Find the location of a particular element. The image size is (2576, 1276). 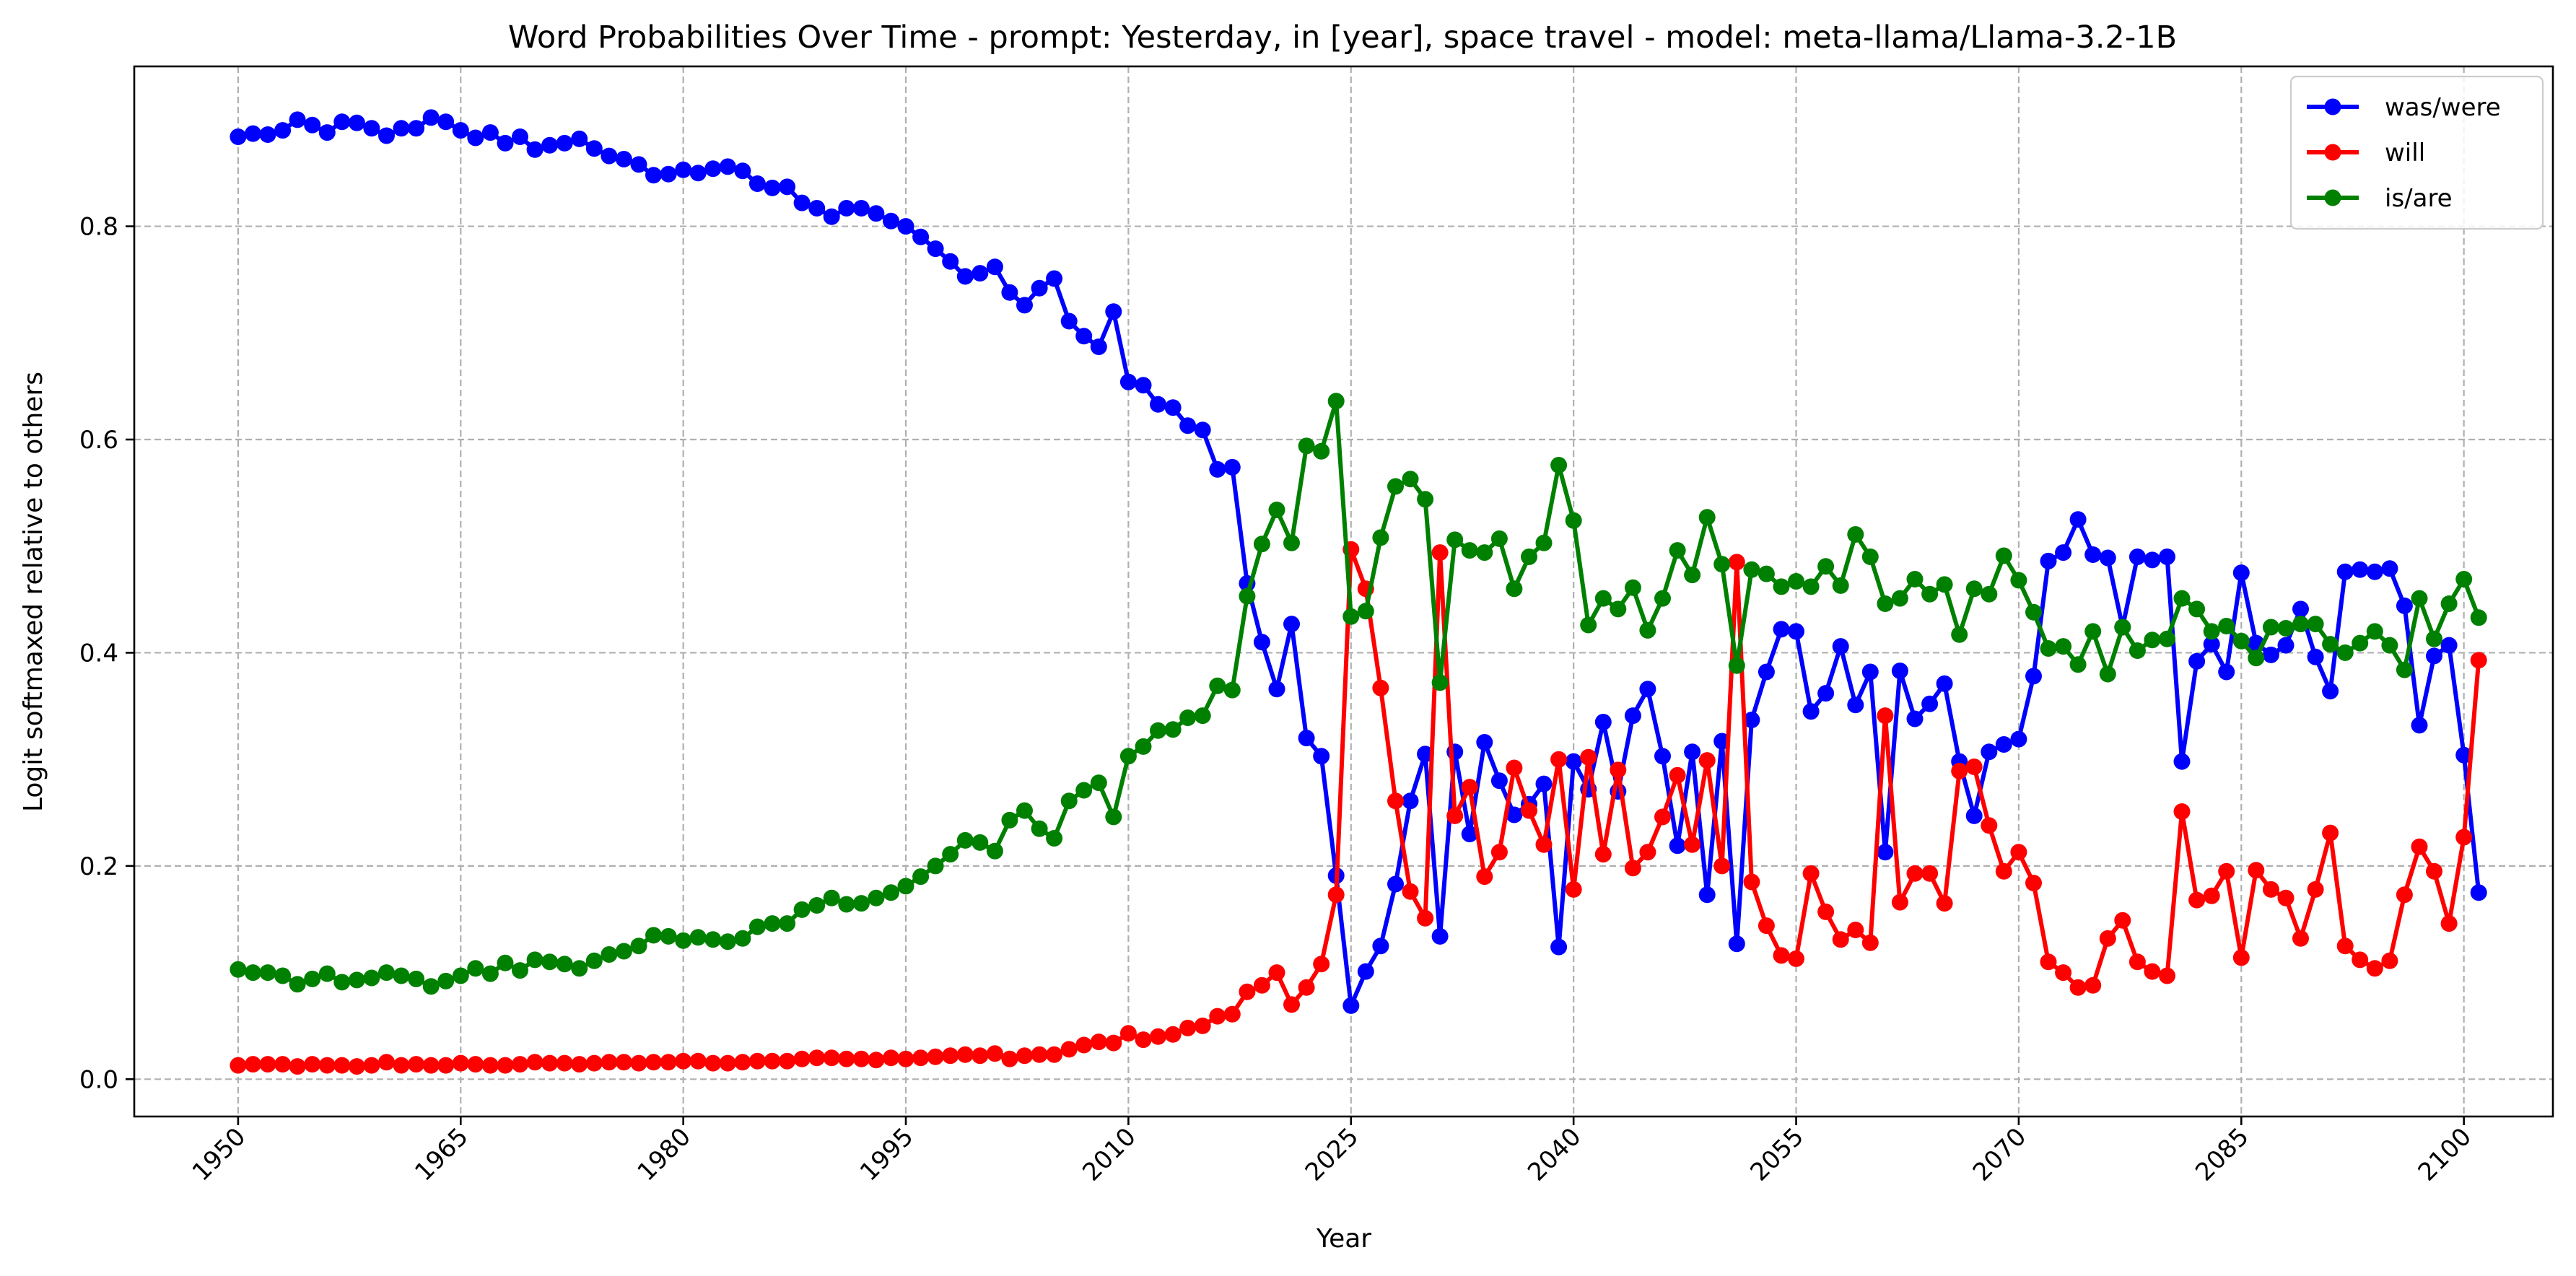

x-axis-label: Year is located at coordinates (1343, 1239).